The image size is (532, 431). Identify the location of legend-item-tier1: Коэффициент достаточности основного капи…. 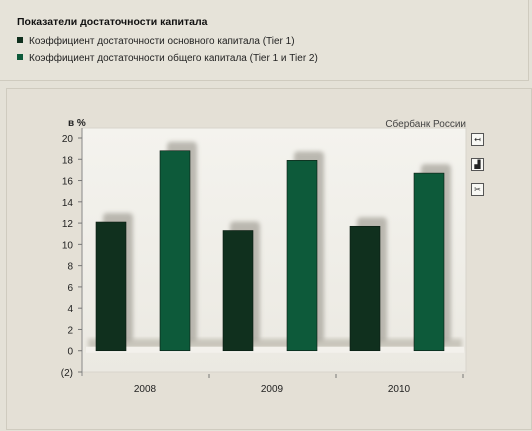
(156, 41).